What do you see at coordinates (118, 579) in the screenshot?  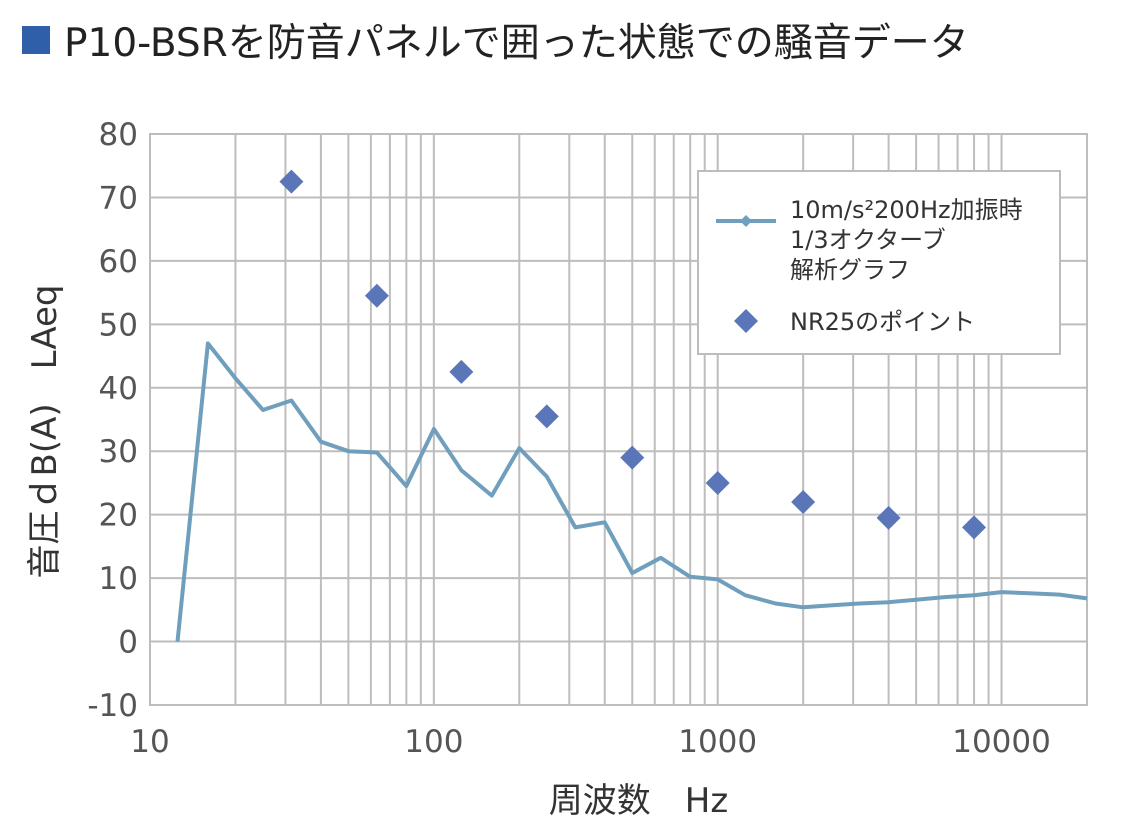 I see `y-tick-label: 10` at bounding box center [118, 579].